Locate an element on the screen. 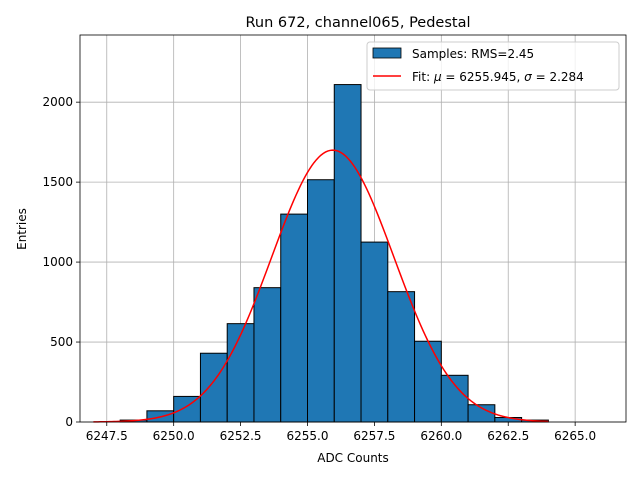  legend-histogram-label: Samples: RMS=2.45 is located at coordinates (473, 54).